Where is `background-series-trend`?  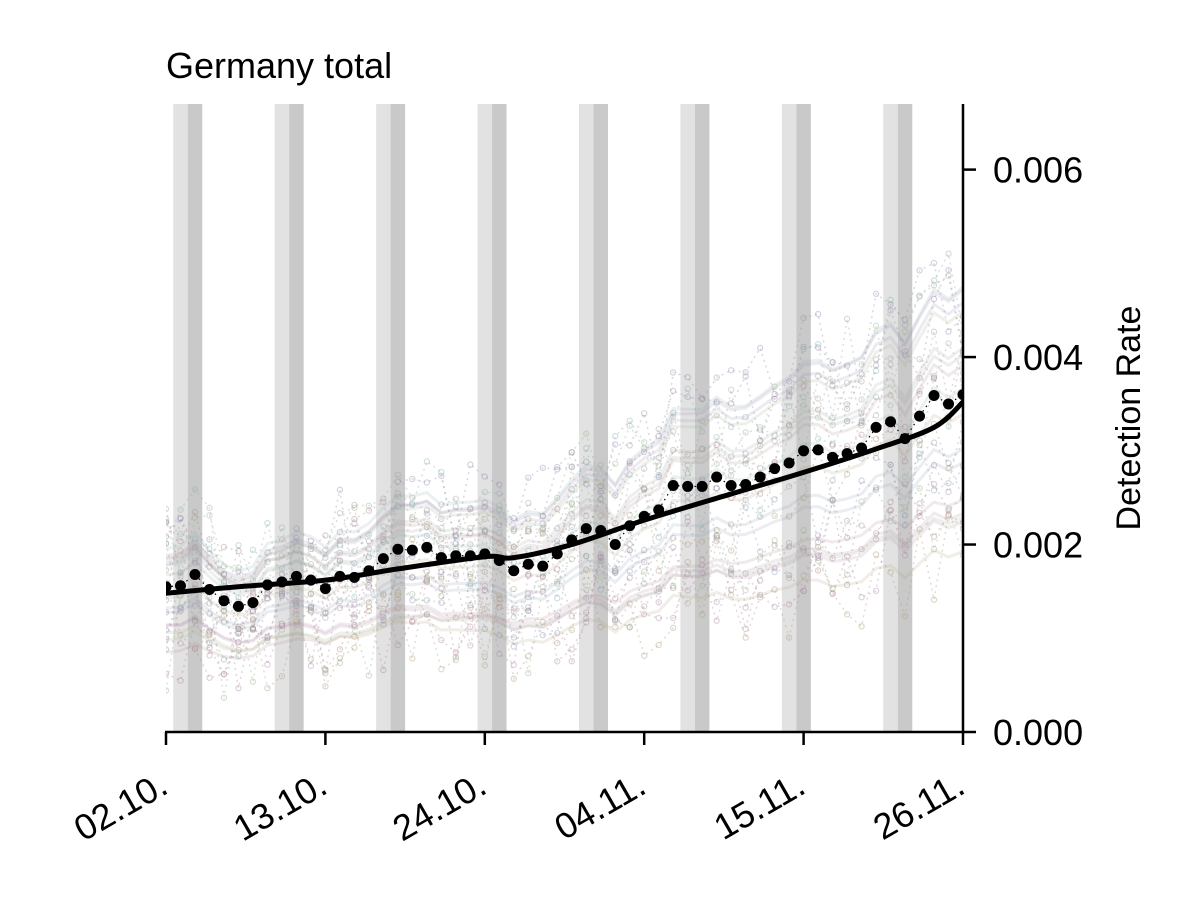
background-series-trend is located at coordinates (564, 577).